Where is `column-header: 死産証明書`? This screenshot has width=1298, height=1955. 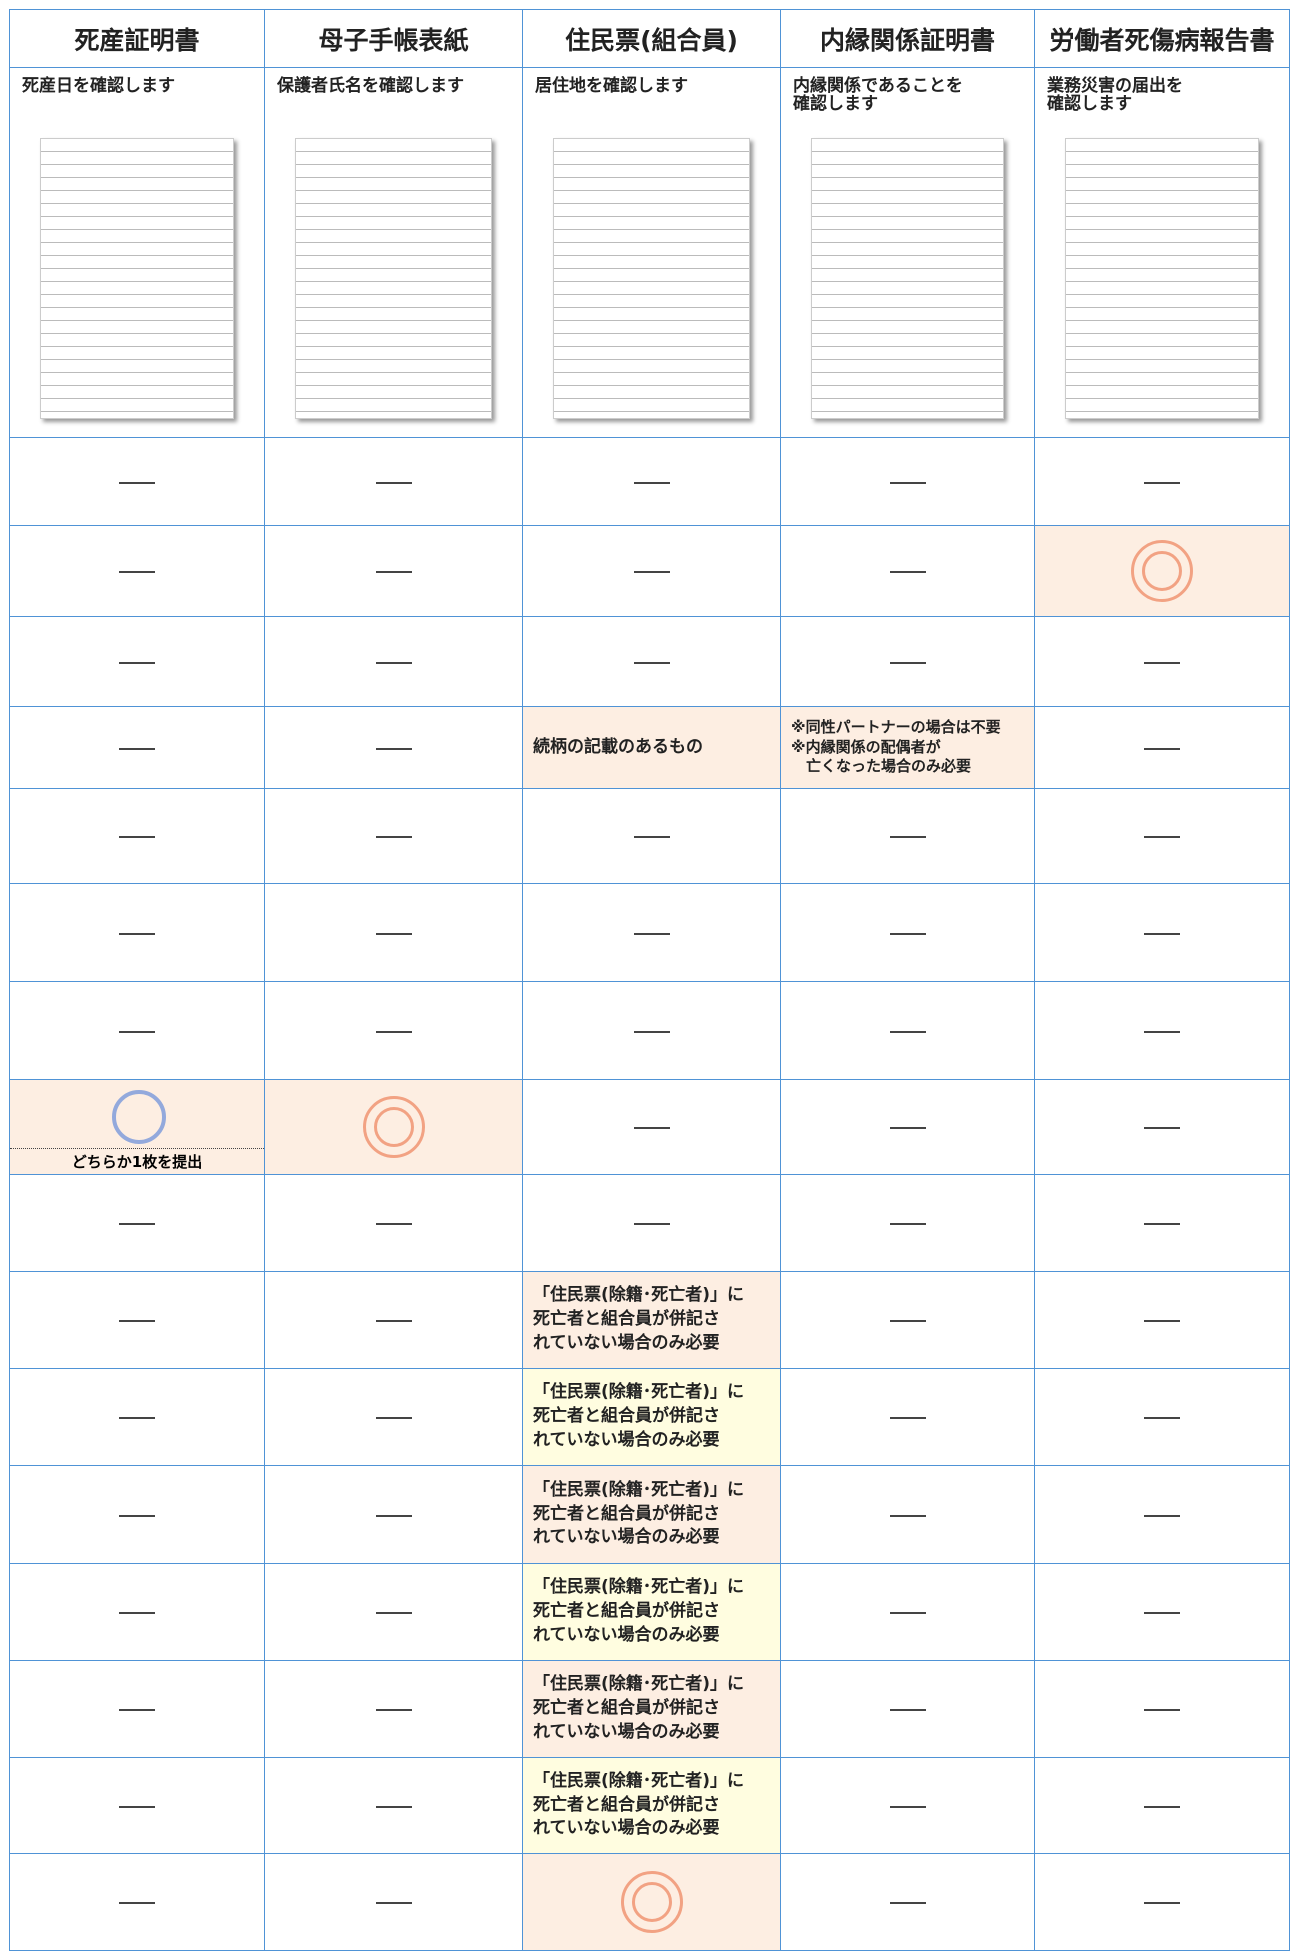 column-header: 死産証明書 is located at coordinates (137, 38).